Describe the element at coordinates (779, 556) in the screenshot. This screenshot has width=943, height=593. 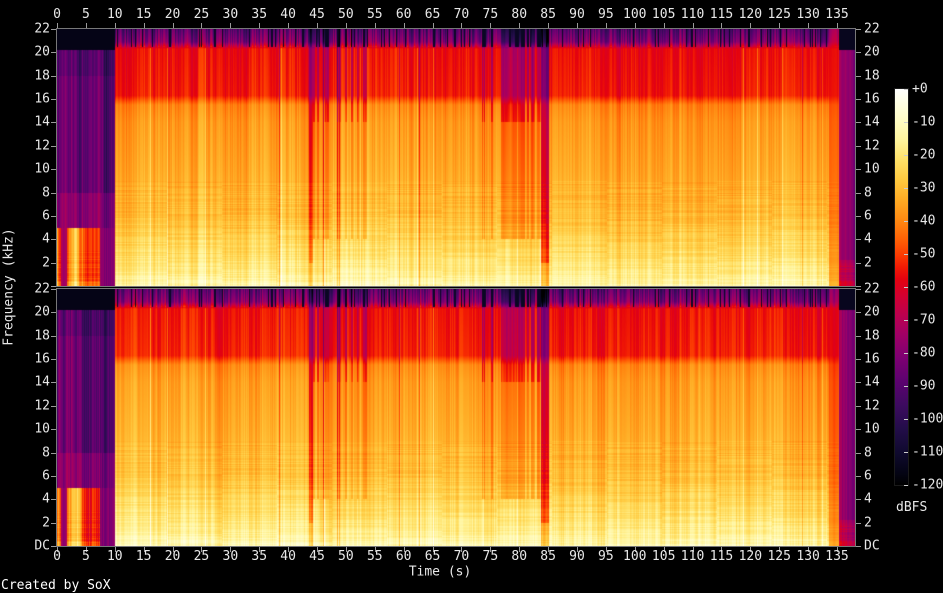
I see `x-tick-label: 125` at that location.